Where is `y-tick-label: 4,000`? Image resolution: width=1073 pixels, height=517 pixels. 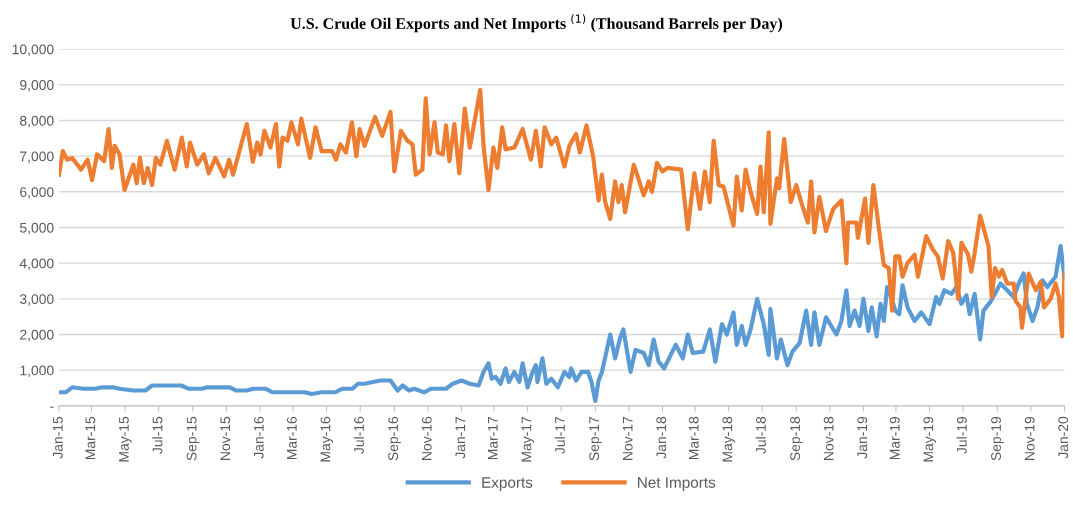 y-tick-label: 4,000 is located at coordinates (36, 264).